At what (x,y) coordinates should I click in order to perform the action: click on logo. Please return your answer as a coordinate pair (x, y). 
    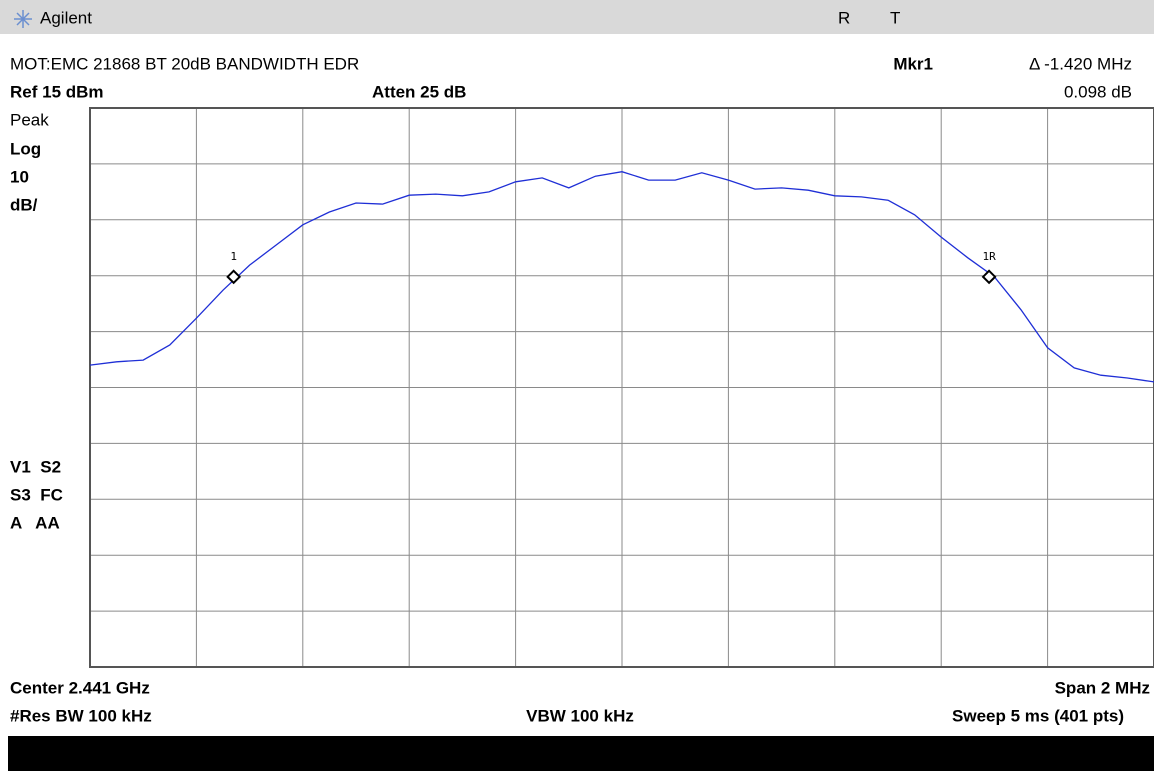
    Looking at the image, I should click on (23, 19).